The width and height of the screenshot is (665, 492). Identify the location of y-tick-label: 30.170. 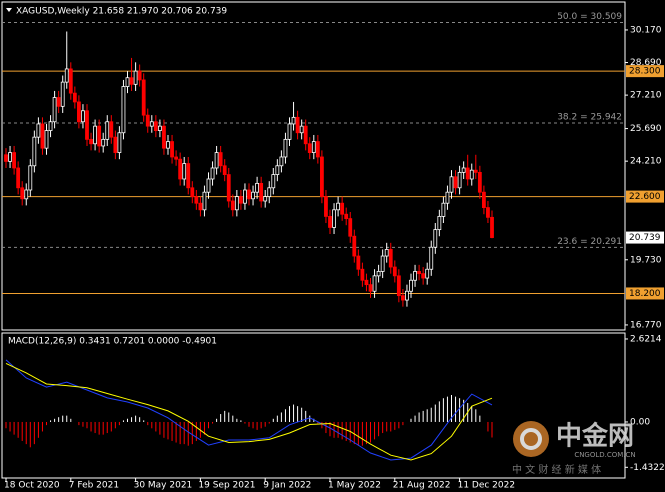
(646, 30).